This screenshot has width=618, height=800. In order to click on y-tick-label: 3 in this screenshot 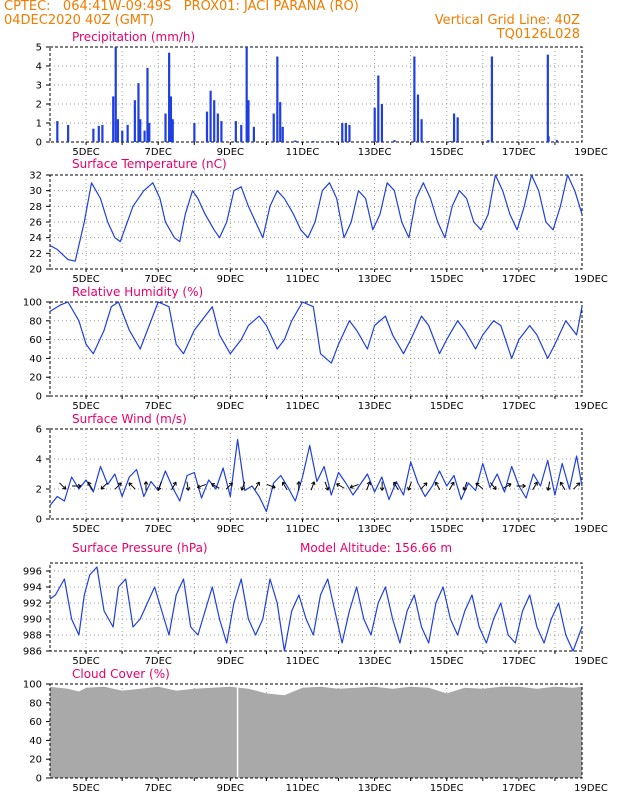, I will do `click(39, 86)`.